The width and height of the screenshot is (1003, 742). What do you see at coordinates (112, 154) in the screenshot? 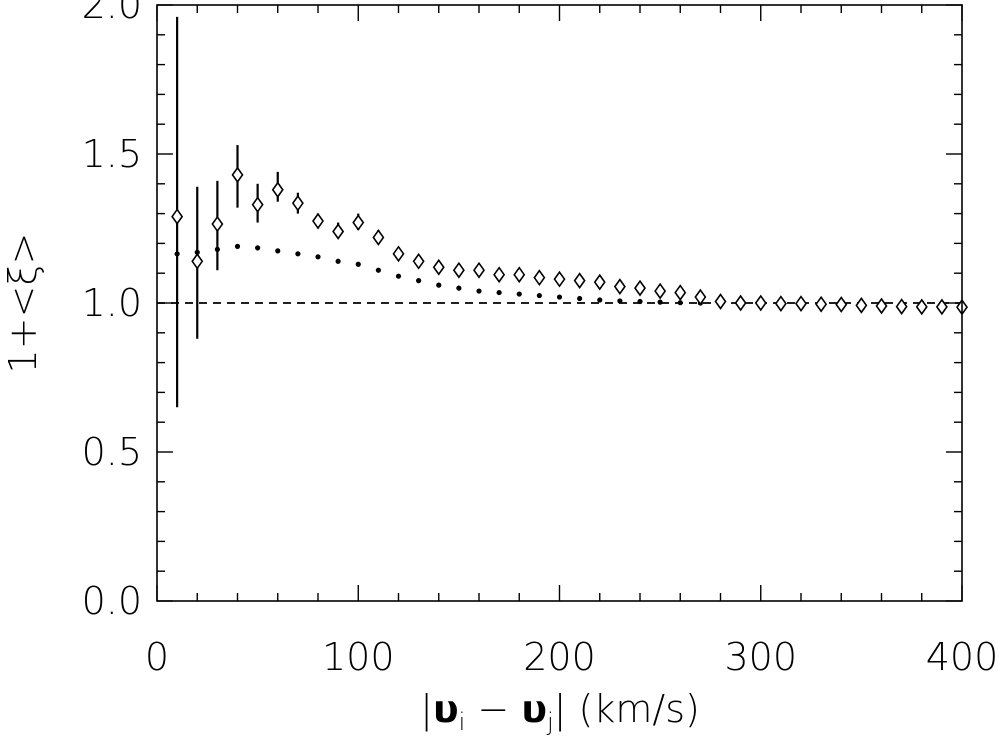
I see `y-tick-label: 1.5` at bounding box center [112, 154].